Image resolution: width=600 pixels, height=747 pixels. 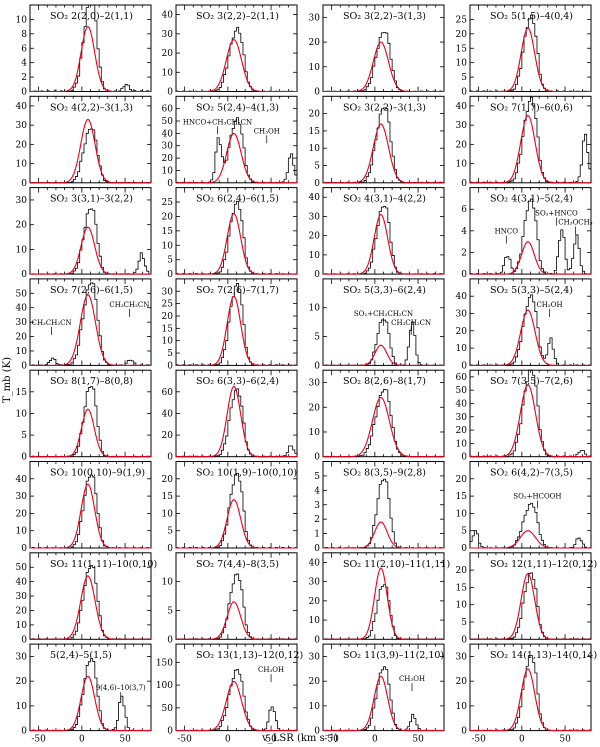 I want to click on panel-title: SO₂ 6(2,4)–6(1,5), so click(x=237, y=199).